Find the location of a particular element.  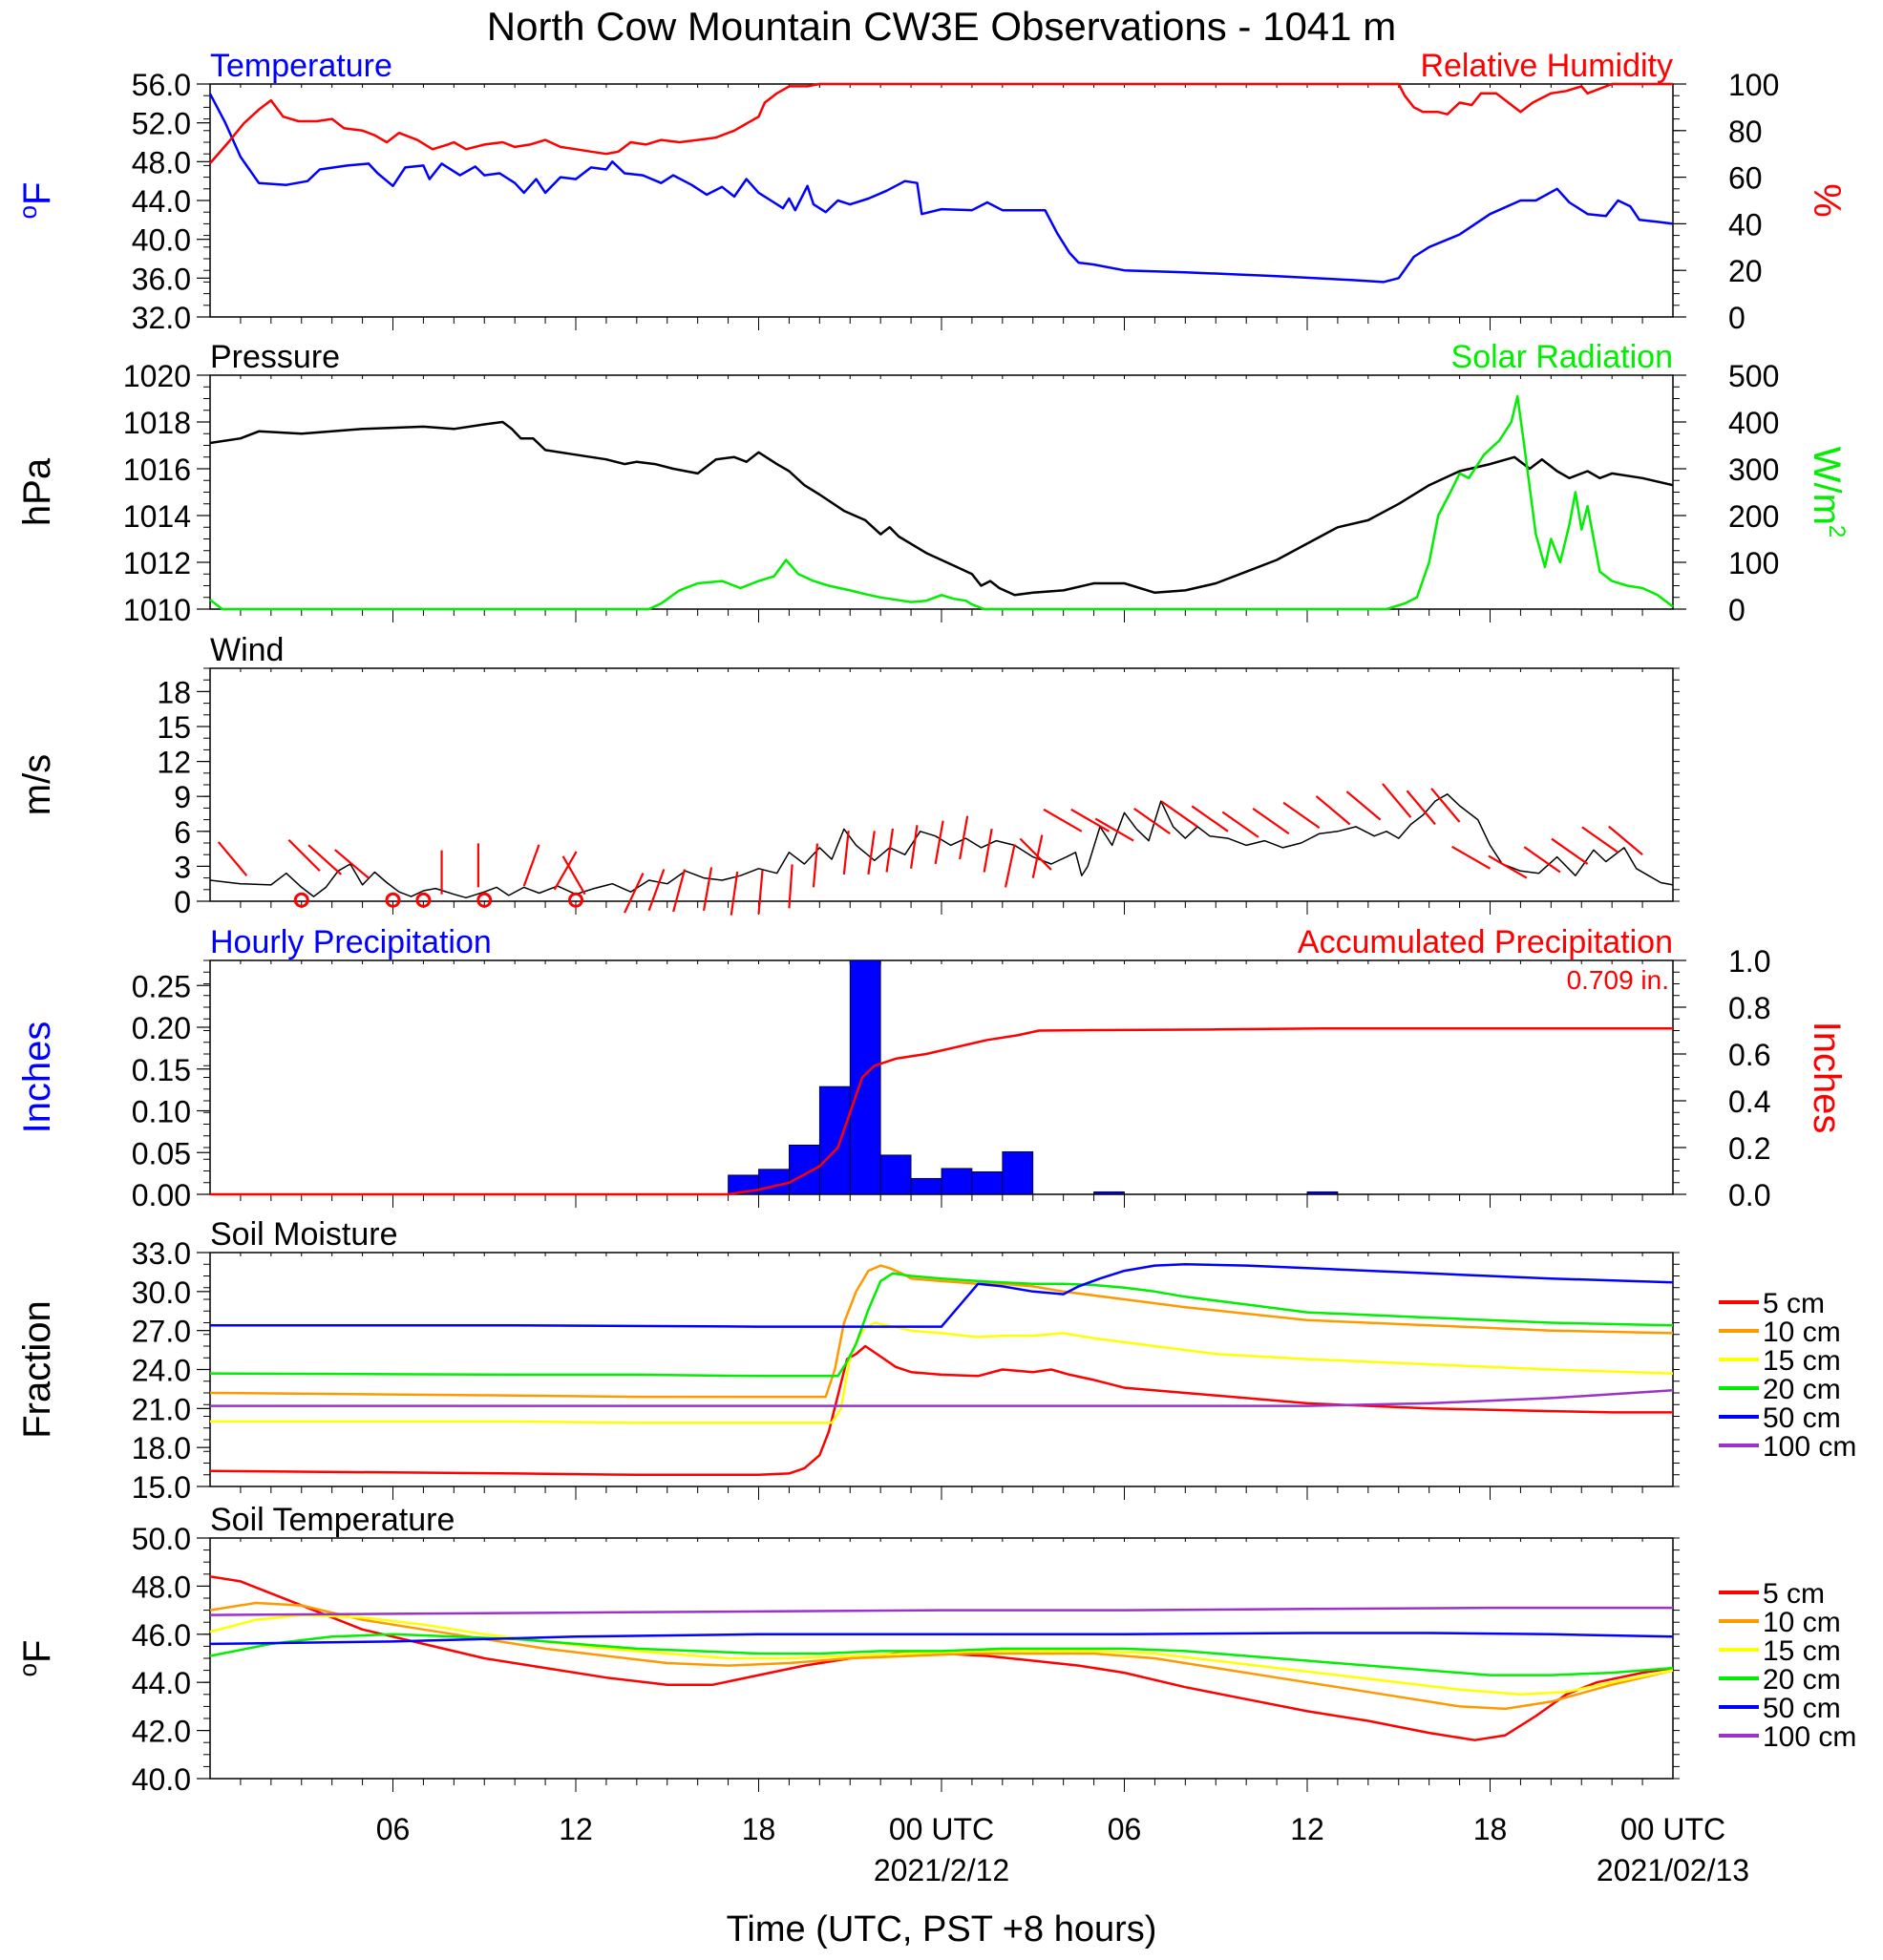

accumulated-total-label: 0.709 in. is located at coordinates (1618, 980).